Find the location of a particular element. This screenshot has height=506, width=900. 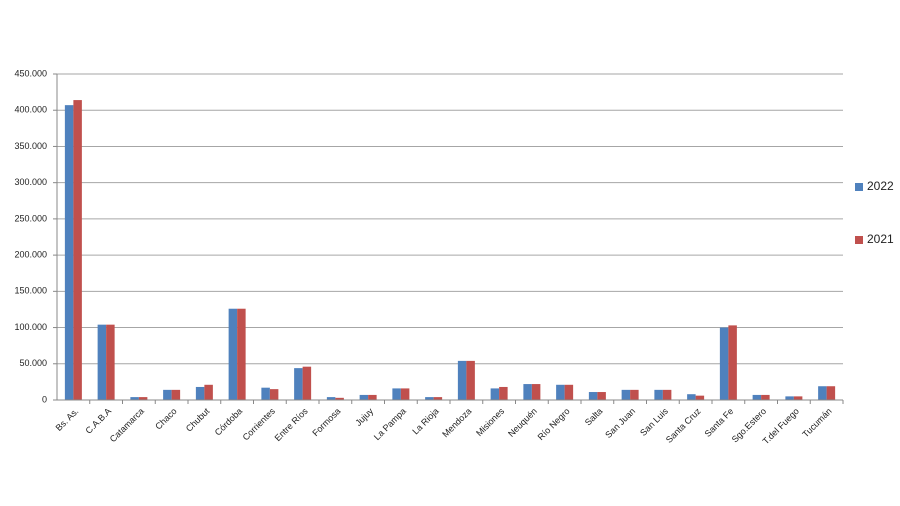

x-tick-label: Formosa is located at coordinates (326, 422).